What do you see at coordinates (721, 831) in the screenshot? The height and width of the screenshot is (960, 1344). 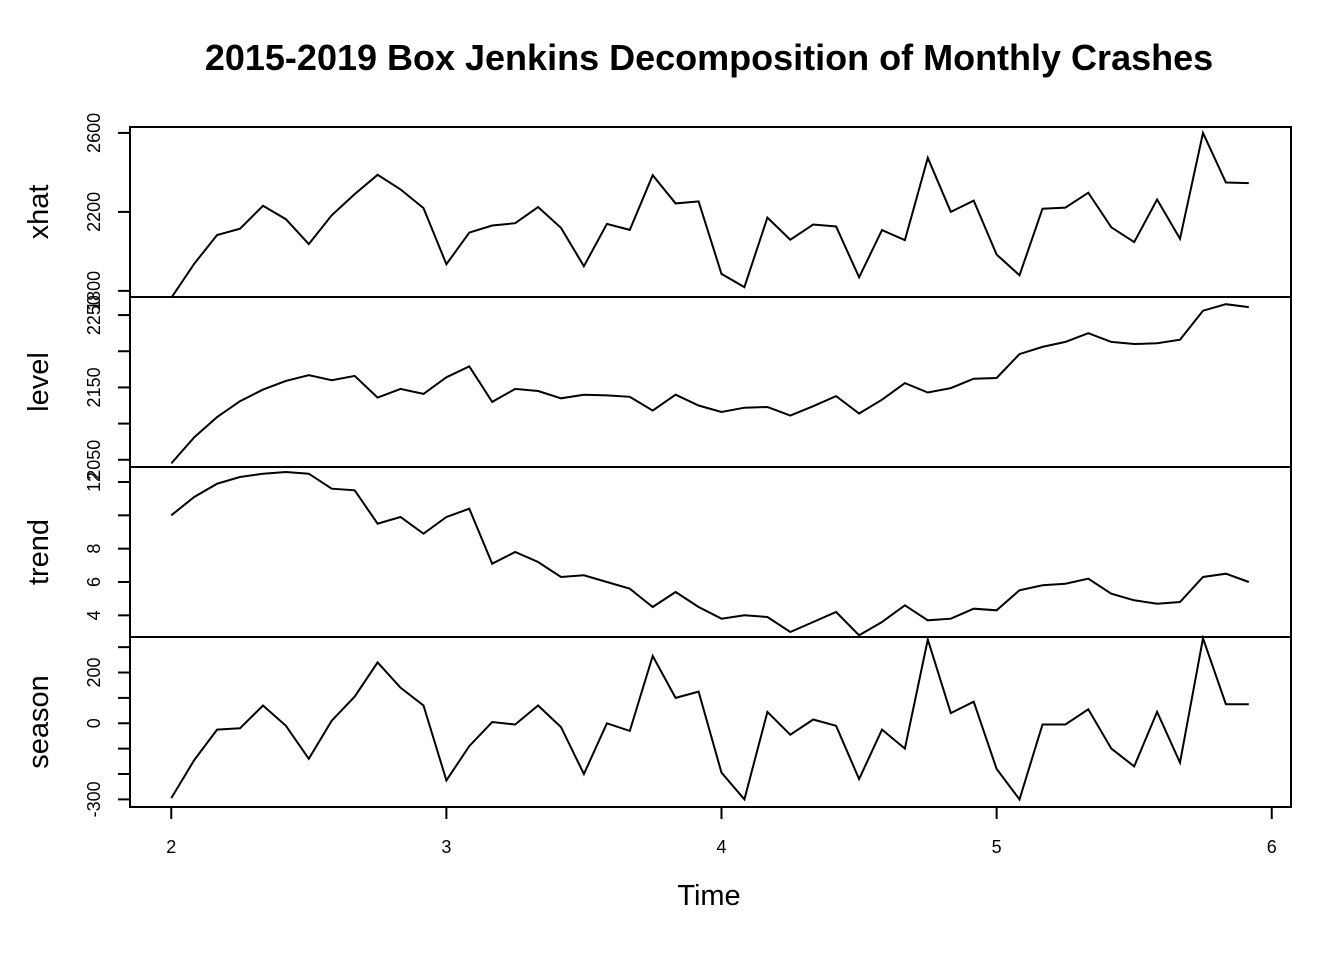 I see `x-axis: 2 3 4 5 6` at bounding box center [721, 831].